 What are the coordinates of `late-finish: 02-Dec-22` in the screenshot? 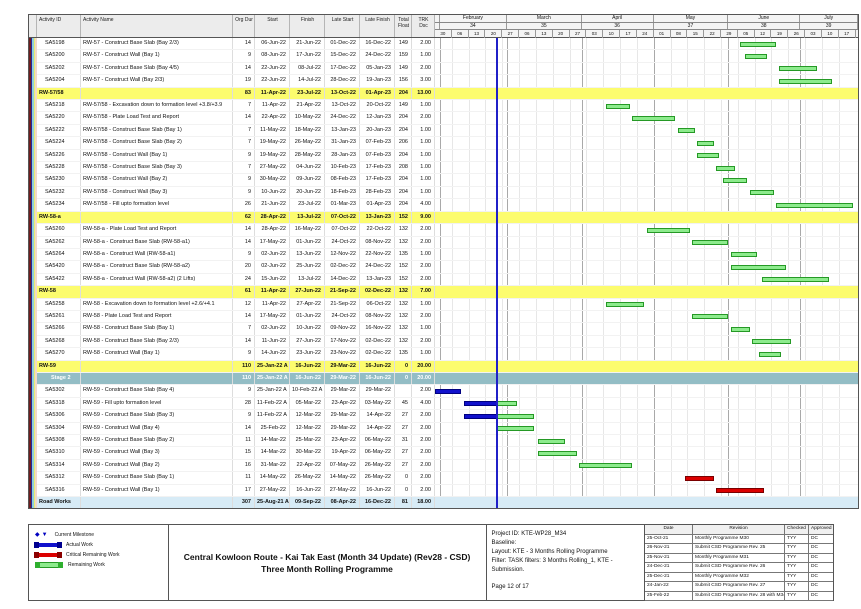 It's located at (377, 292).